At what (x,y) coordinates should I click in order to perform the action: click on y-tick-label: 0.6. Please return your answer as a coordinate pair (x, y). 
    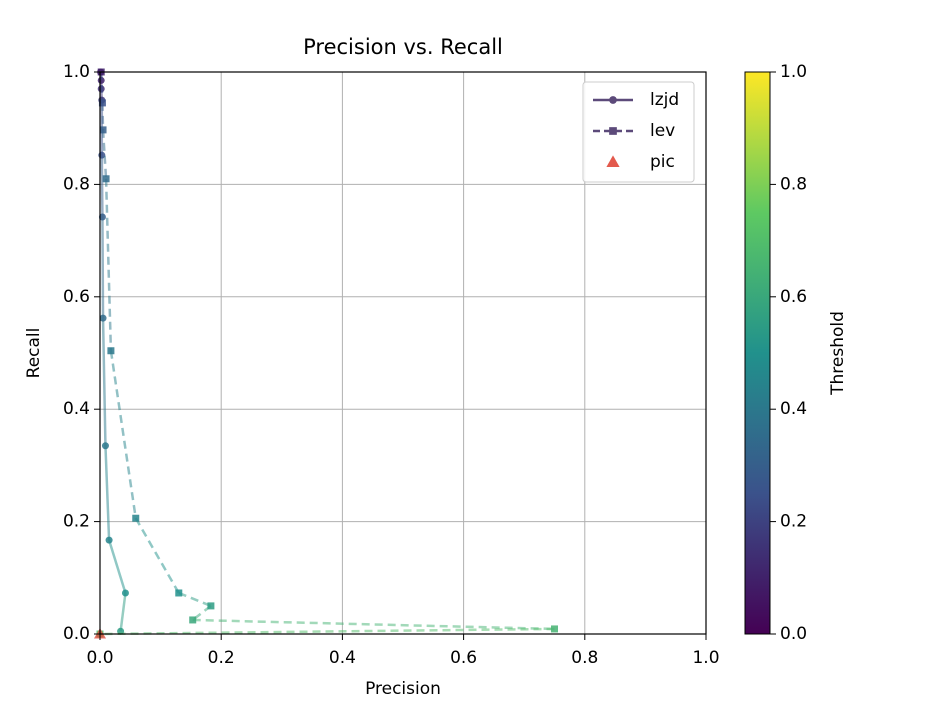
    Looking at the image, I should click on (76, 297).